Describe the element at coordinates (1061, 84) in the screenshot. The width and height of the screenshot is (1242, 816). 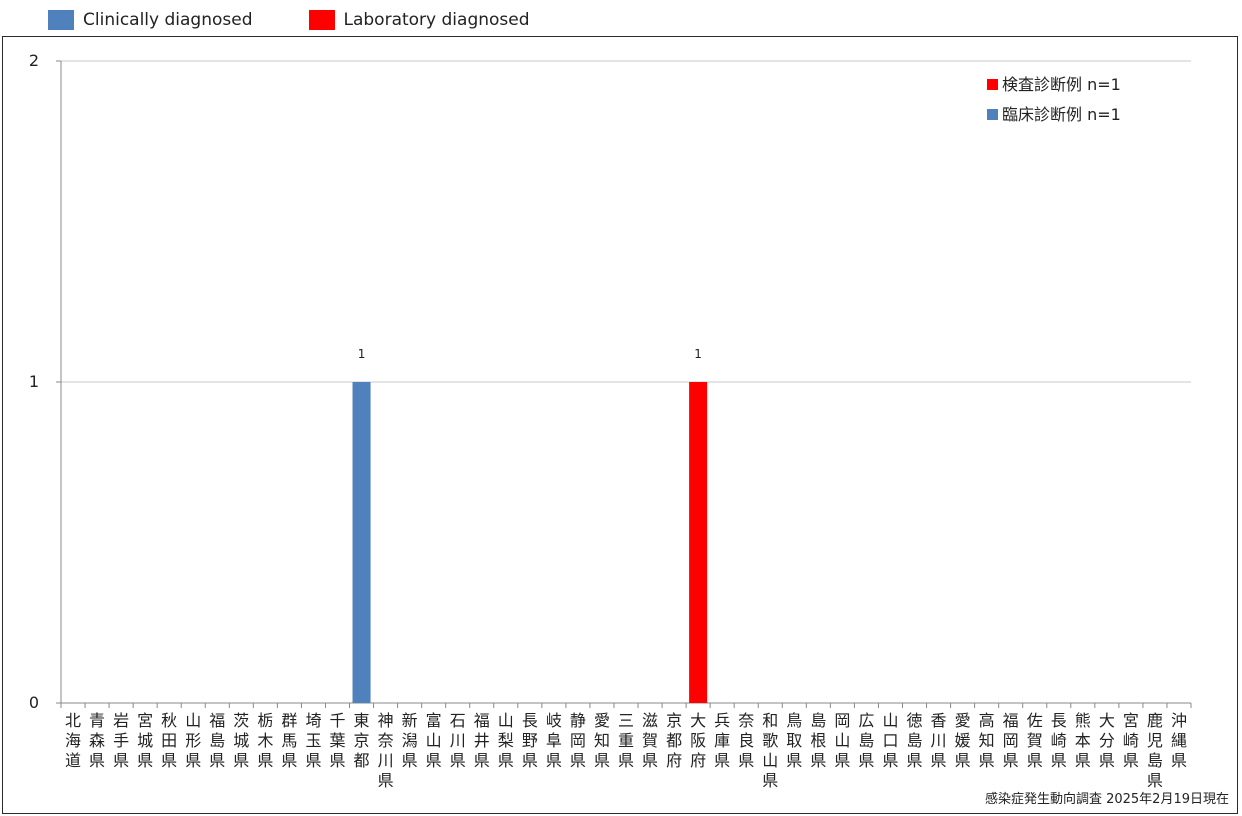
I see `inner-legend-label: 検査診断例 n=1` at that location.